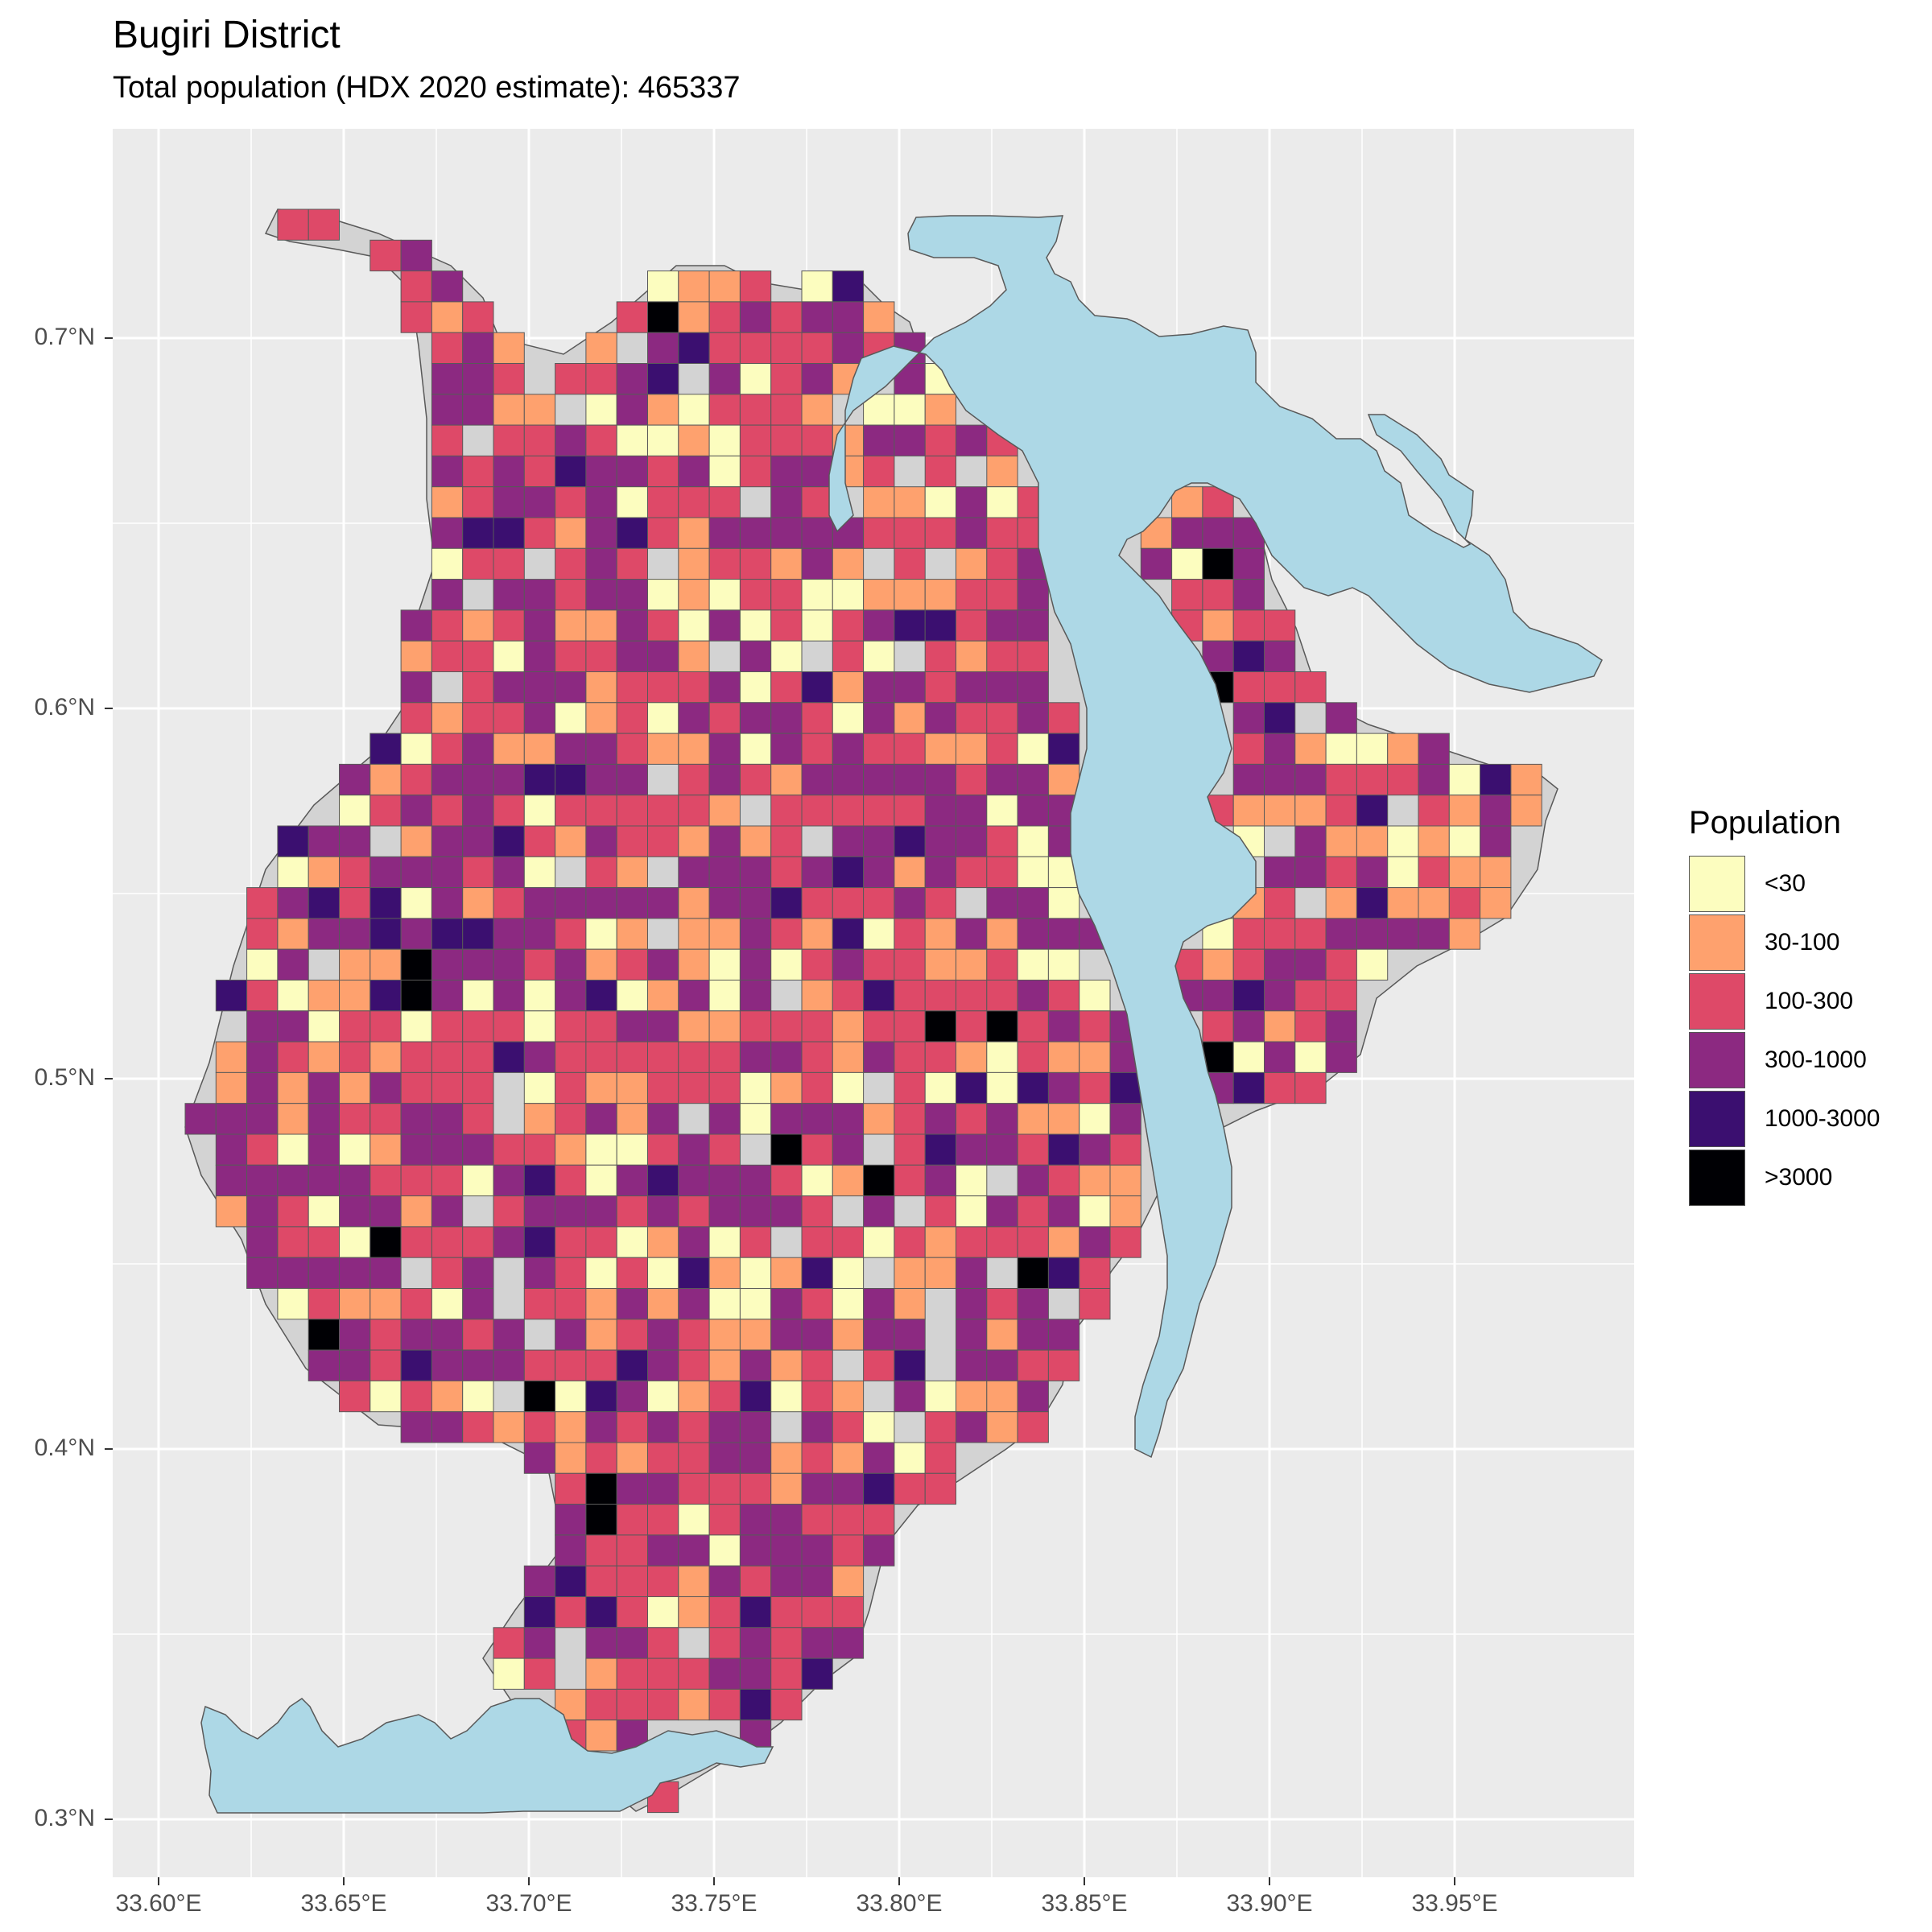  I want to click on lake-victoria-shore, so click(487, 1756).